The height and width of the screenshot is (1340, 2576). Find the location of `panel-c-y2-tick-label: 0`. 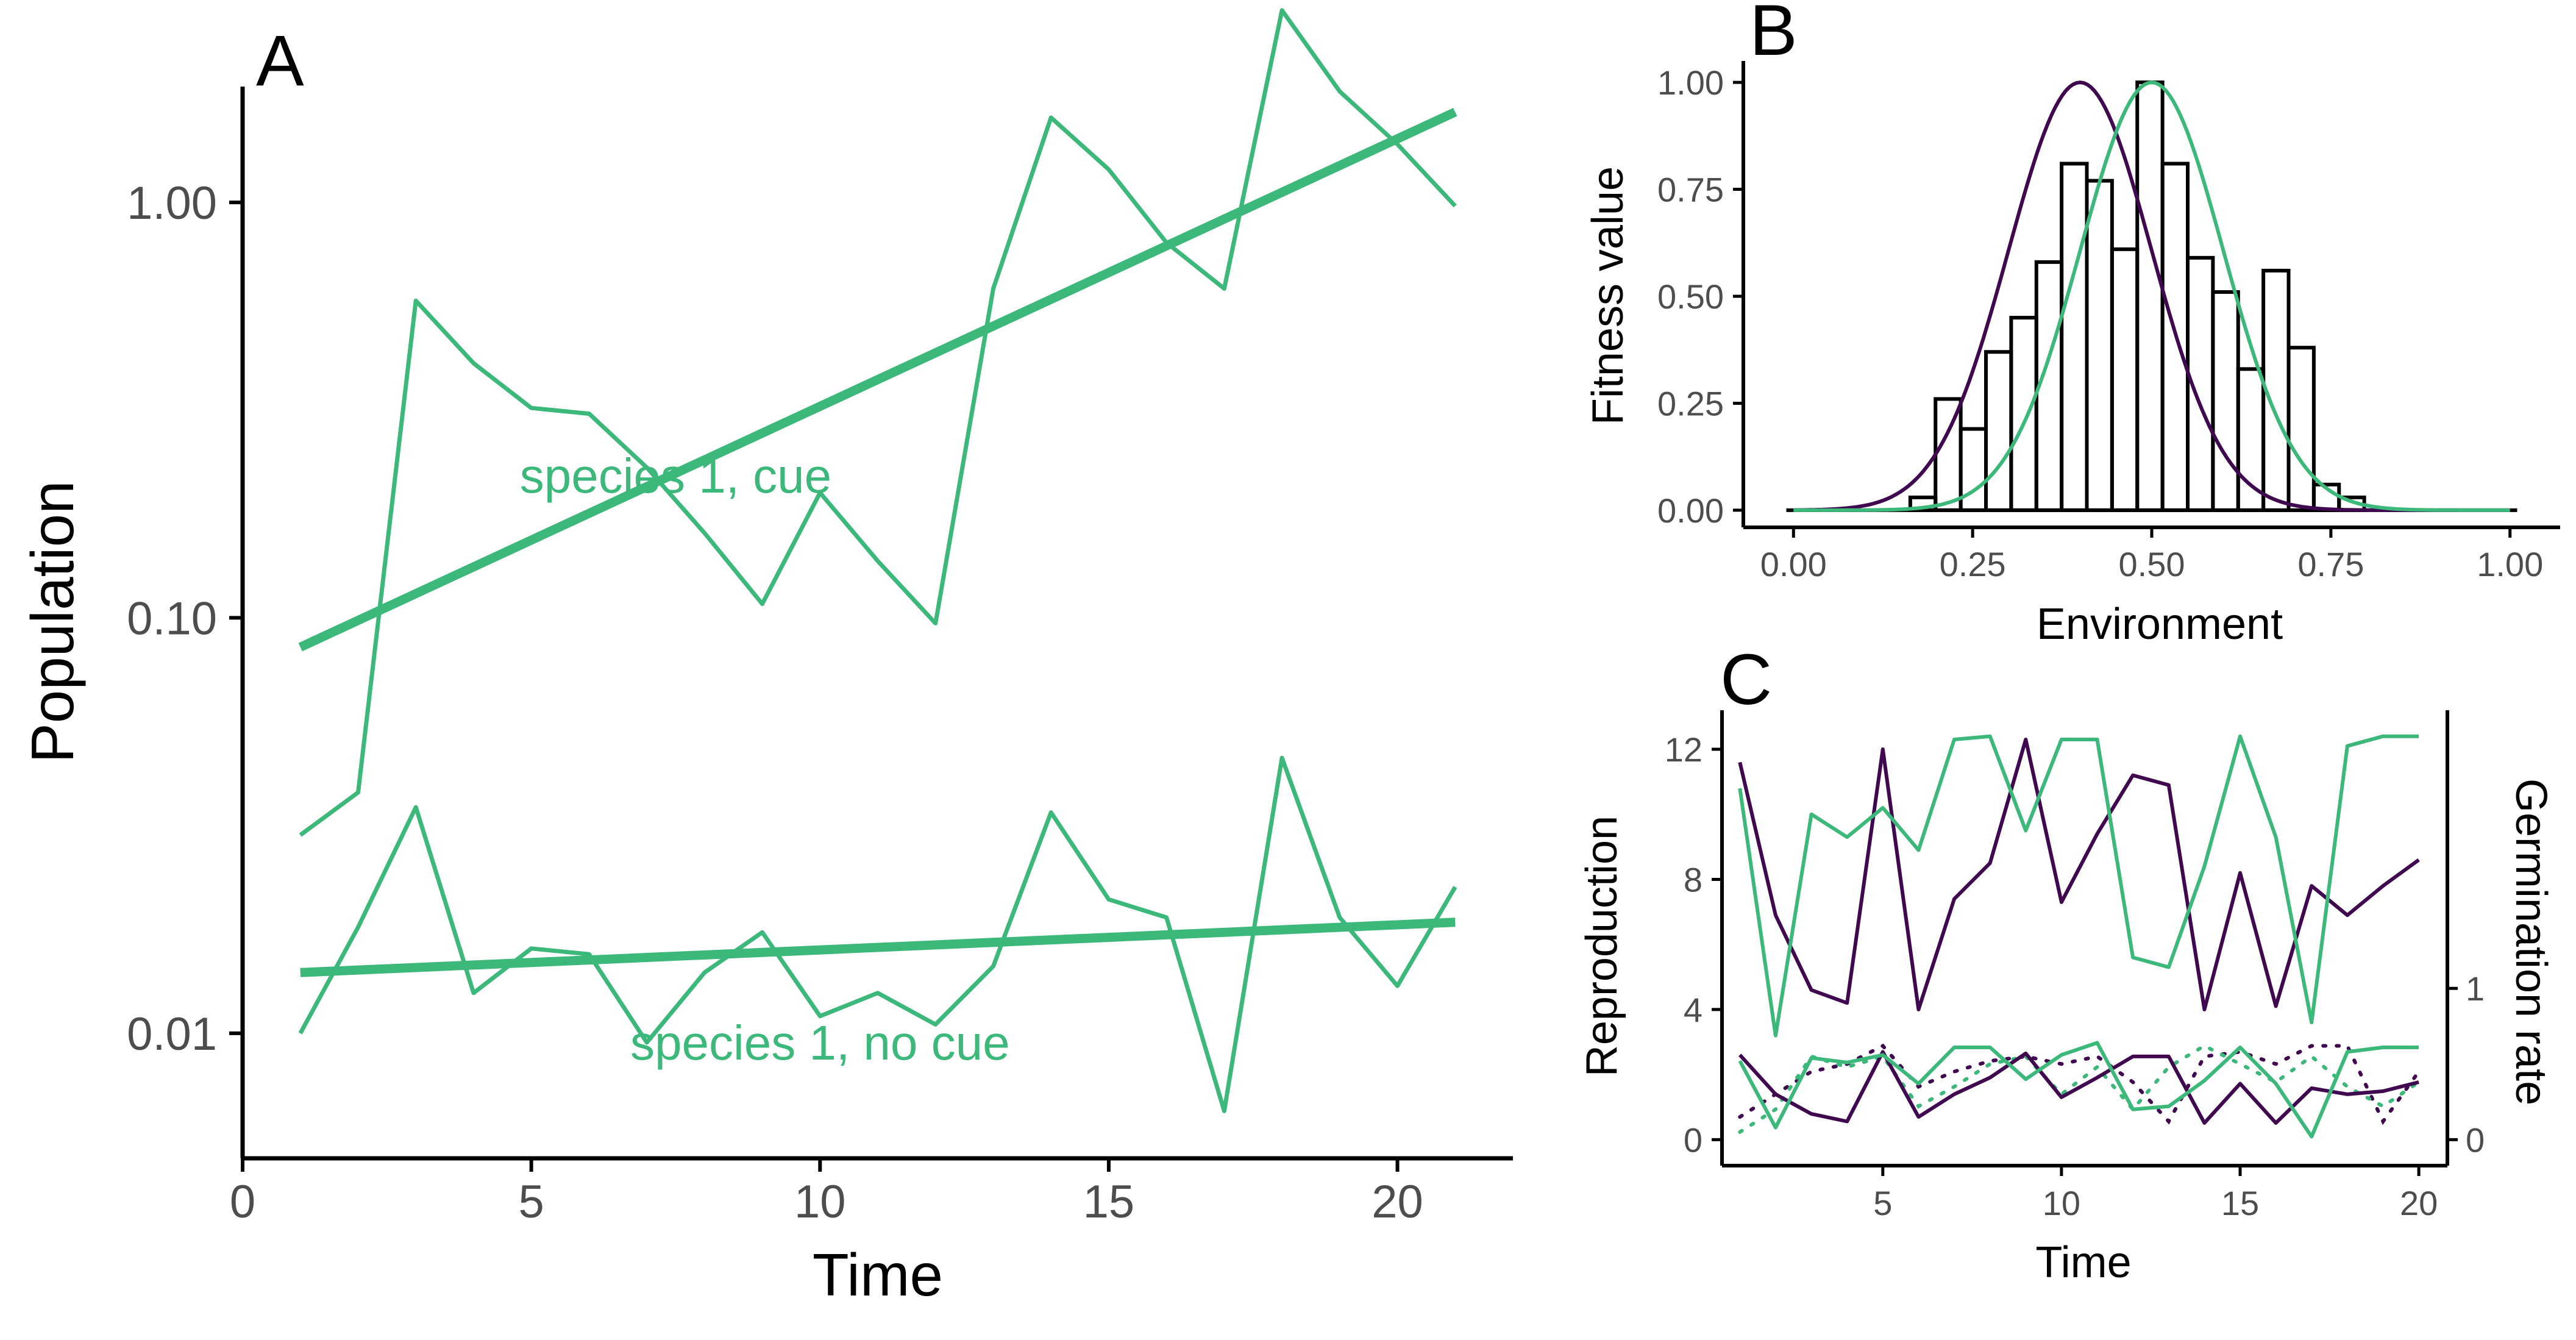

panel-c-y2-tick-label: 0 is located at coordinates (2475, 1140).